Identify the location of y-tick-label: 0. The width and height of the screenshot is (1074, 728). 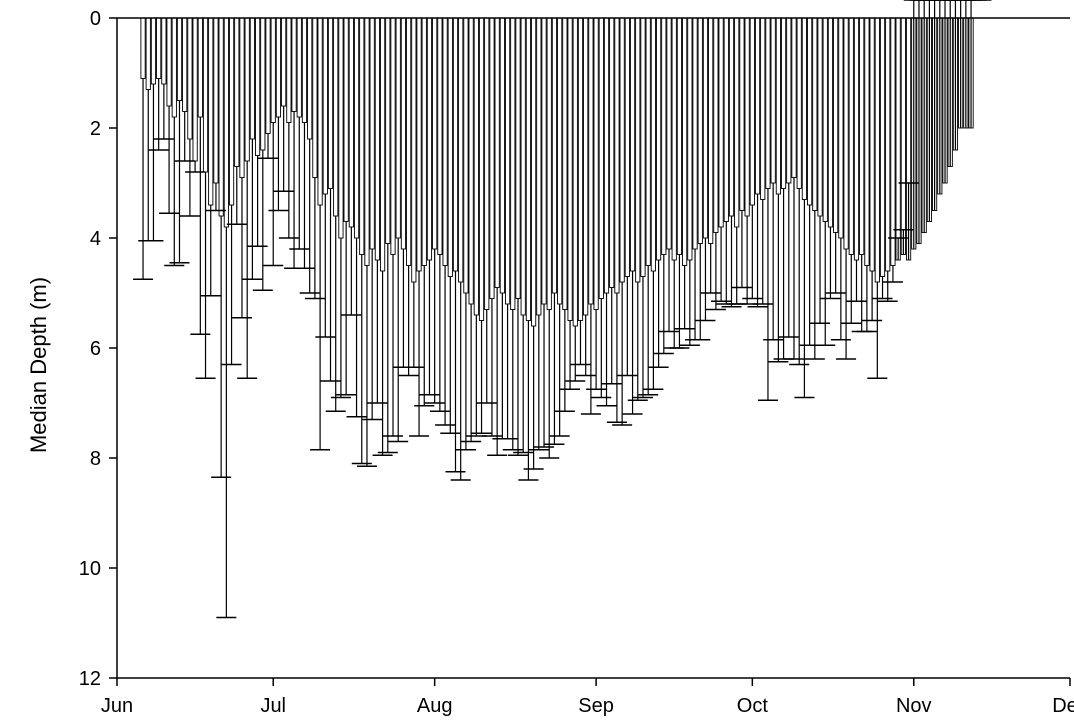
(95, 19).